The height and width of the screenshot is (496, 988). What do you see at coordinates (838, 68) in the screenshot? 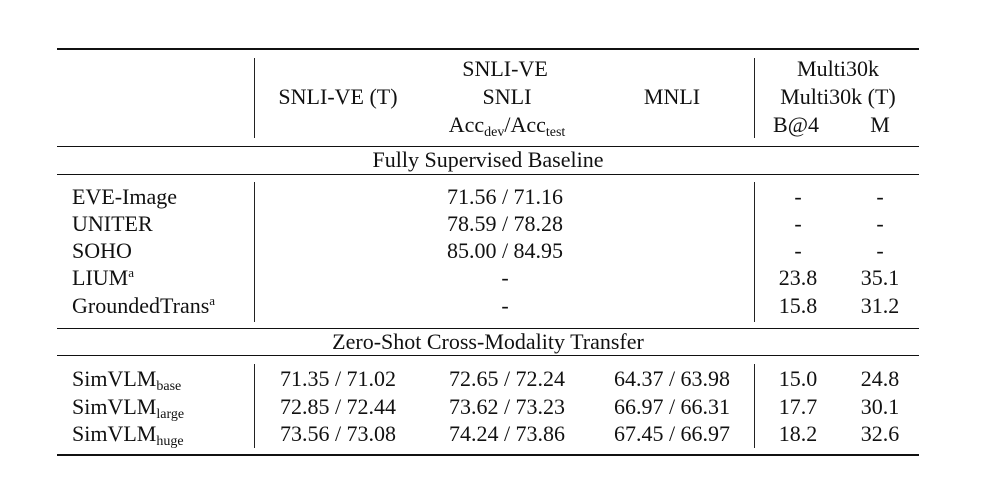
I see `header-multi30k: Multi30k` at bounding box center [838, 68].